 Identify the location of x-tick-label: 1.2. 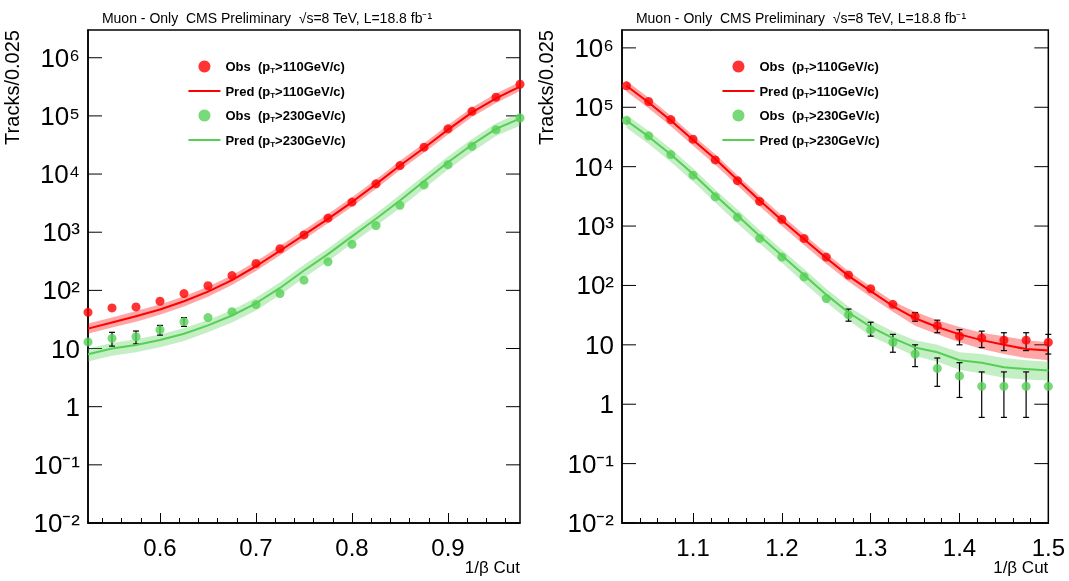
(782, 547).